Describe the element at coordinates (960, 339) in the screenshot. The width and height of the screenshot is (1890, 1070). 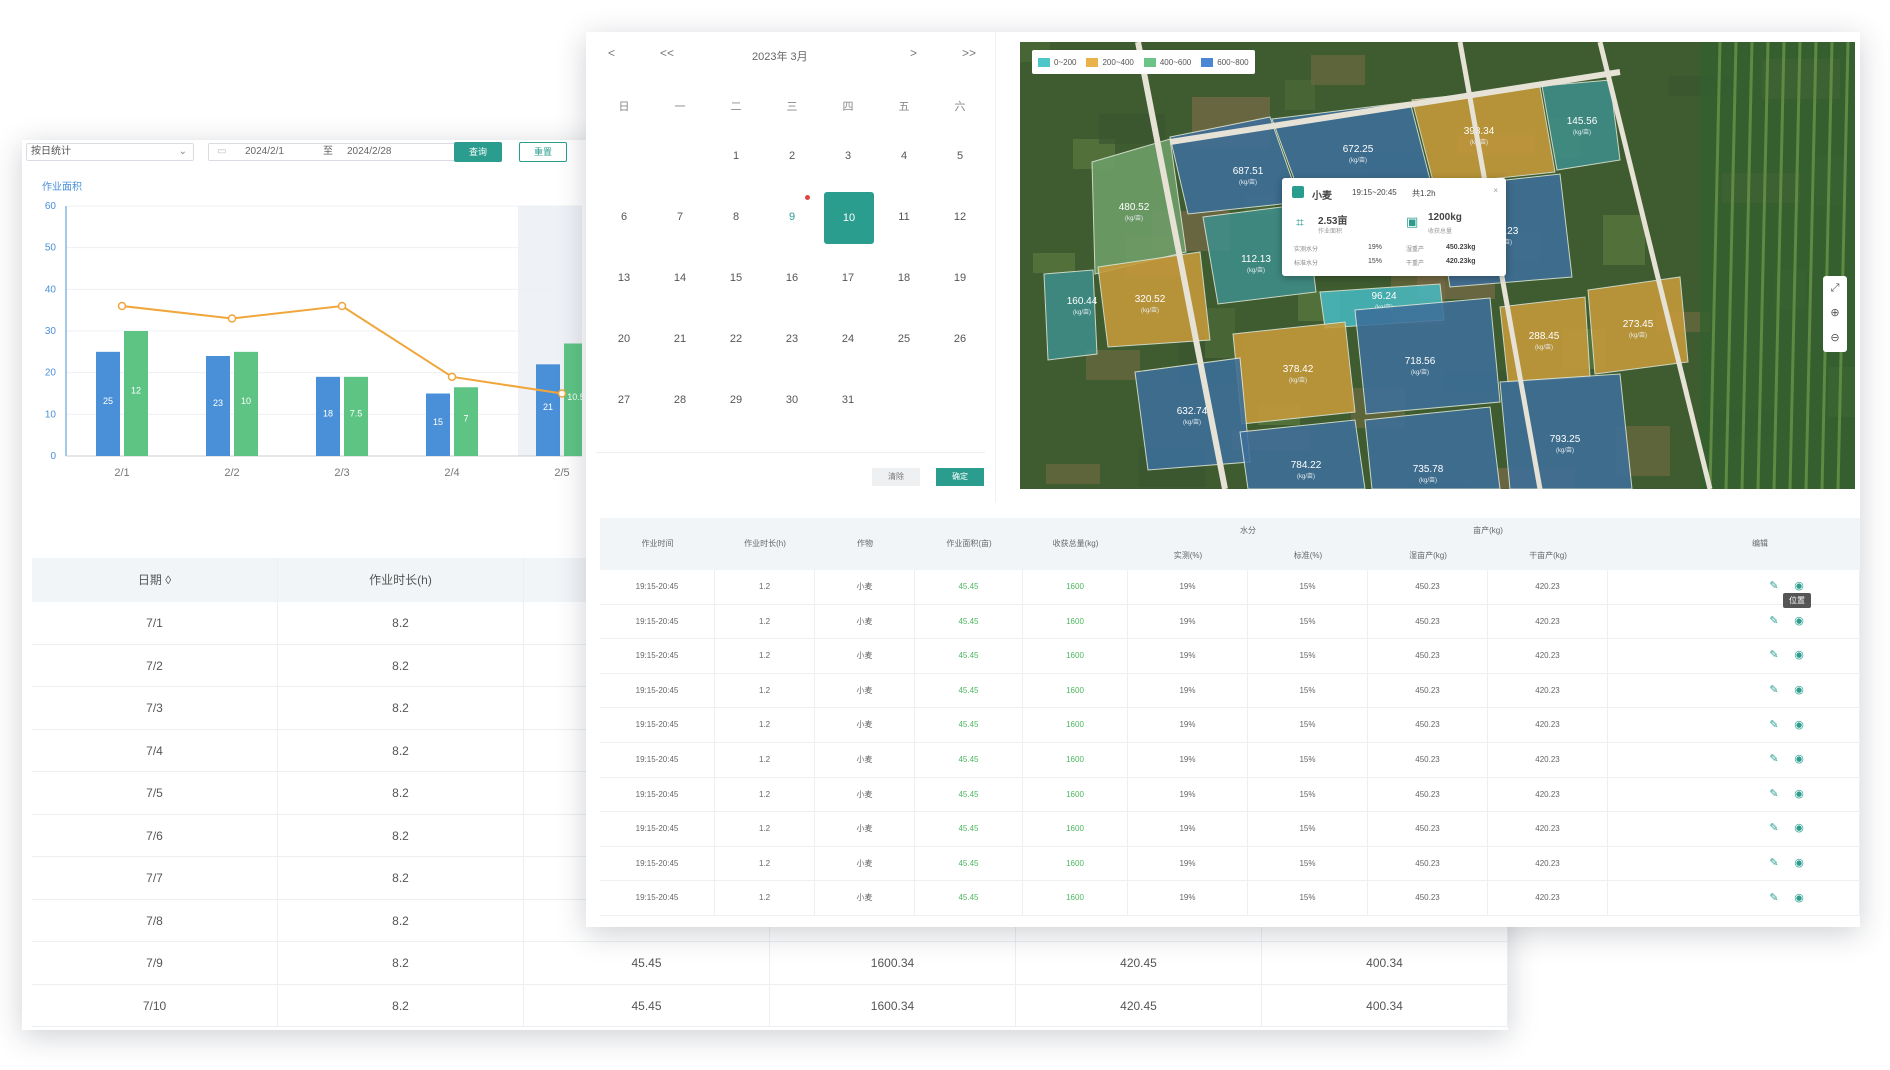
I see `calendar-day: 26` at that location.